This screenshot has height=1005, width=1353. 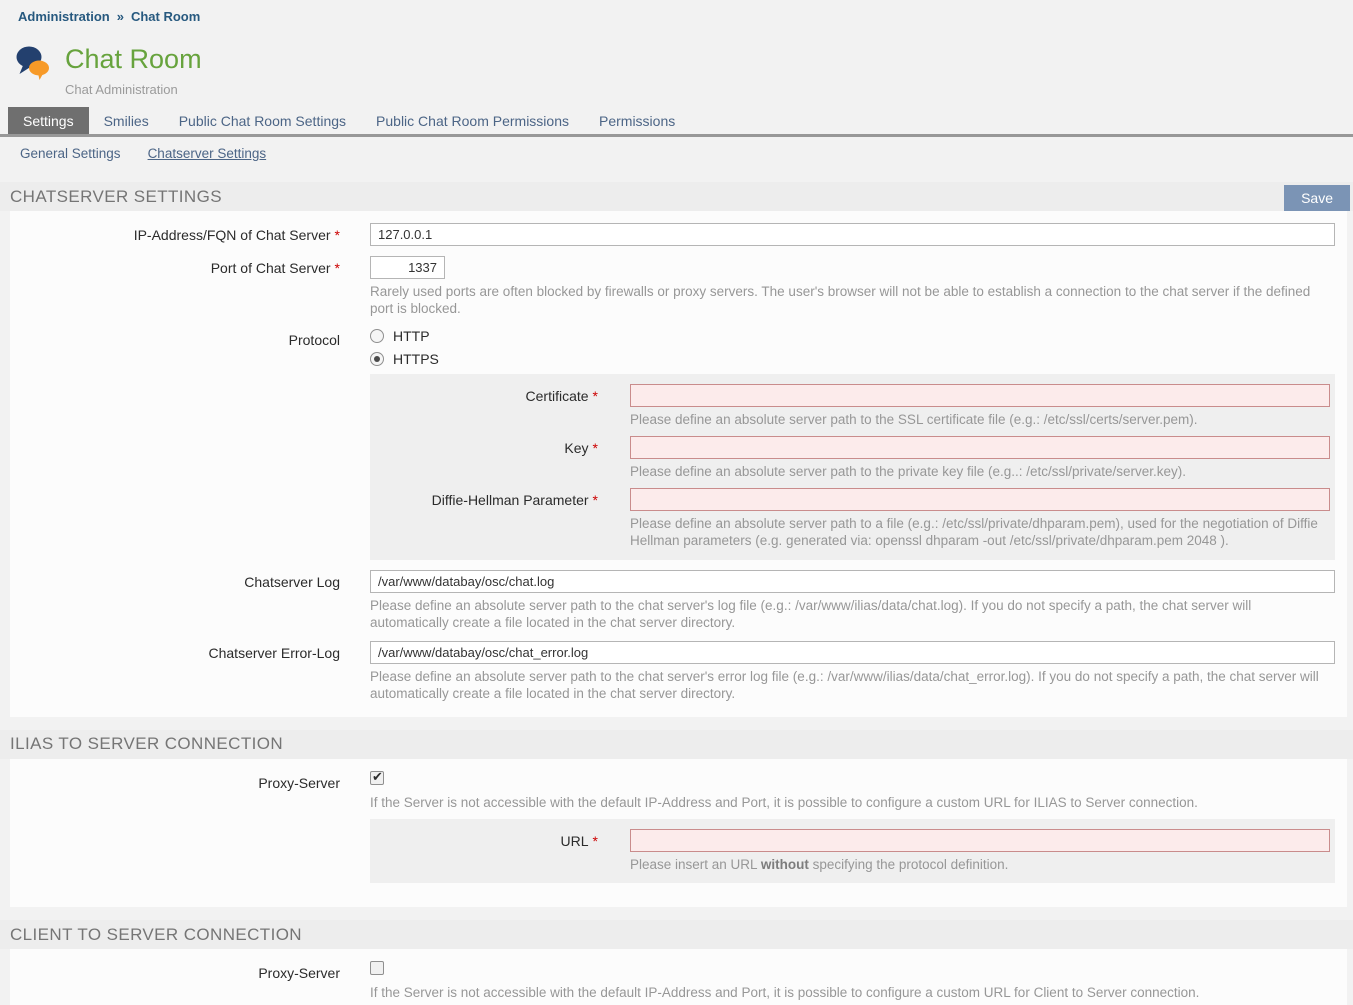 What do you see at coordinates (407, 268) in the screenshot?
I see `port-input` at bounding box center [407, 268].